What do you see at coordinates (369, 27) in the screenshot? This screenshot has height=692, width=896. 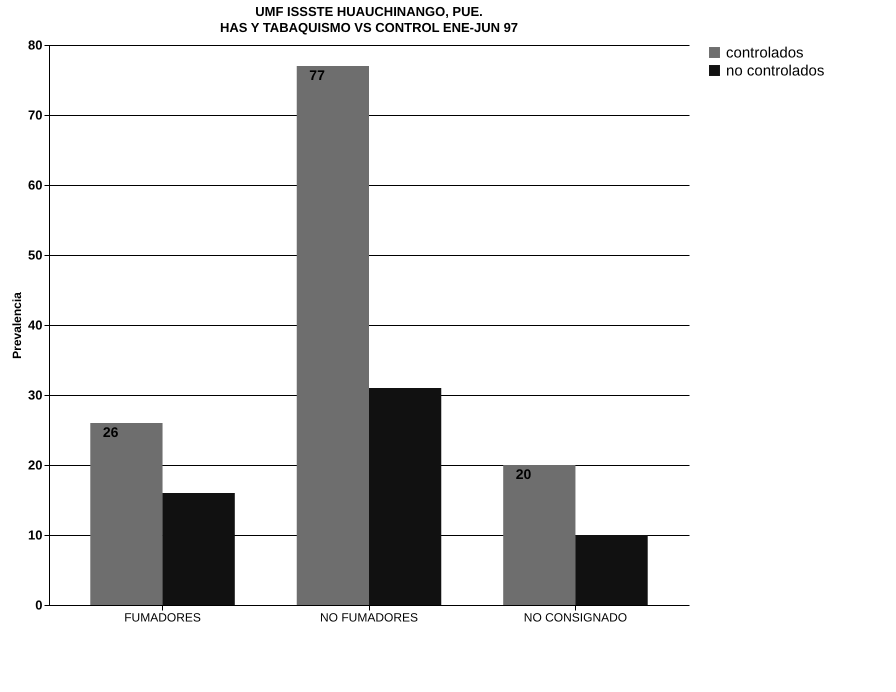 I see `chart-subtitle: HAS Y TABAQUISMO VS CONTROL ENE-JUN 97` at bounding box center [369, 27].